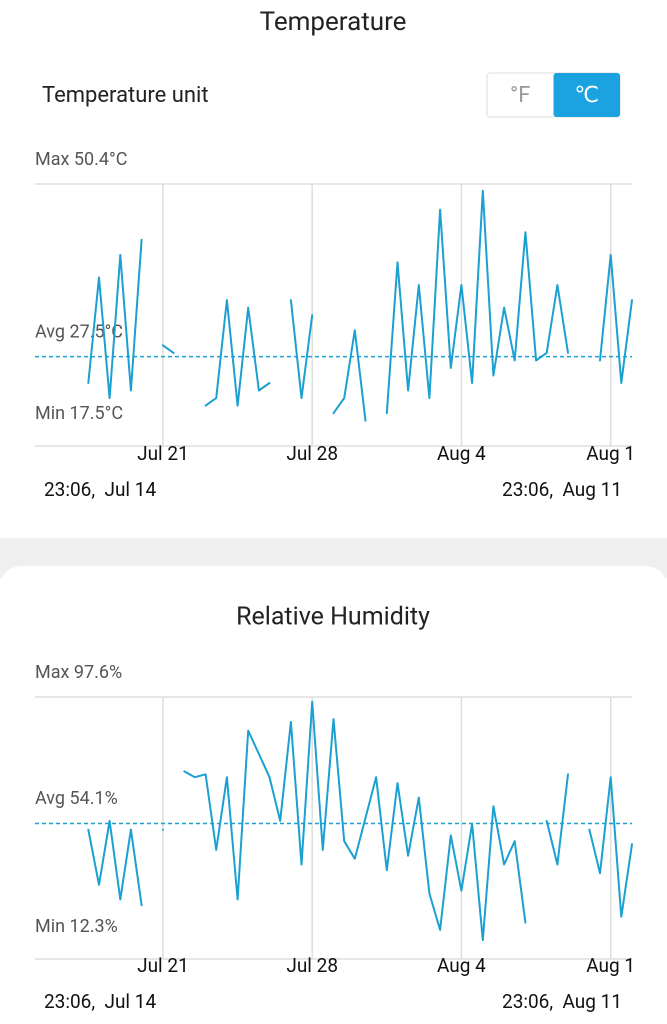 Image resolution: width=667 pixels, height=1024 pixels. I want to click on toggle-label: °F, so click(520, 95).